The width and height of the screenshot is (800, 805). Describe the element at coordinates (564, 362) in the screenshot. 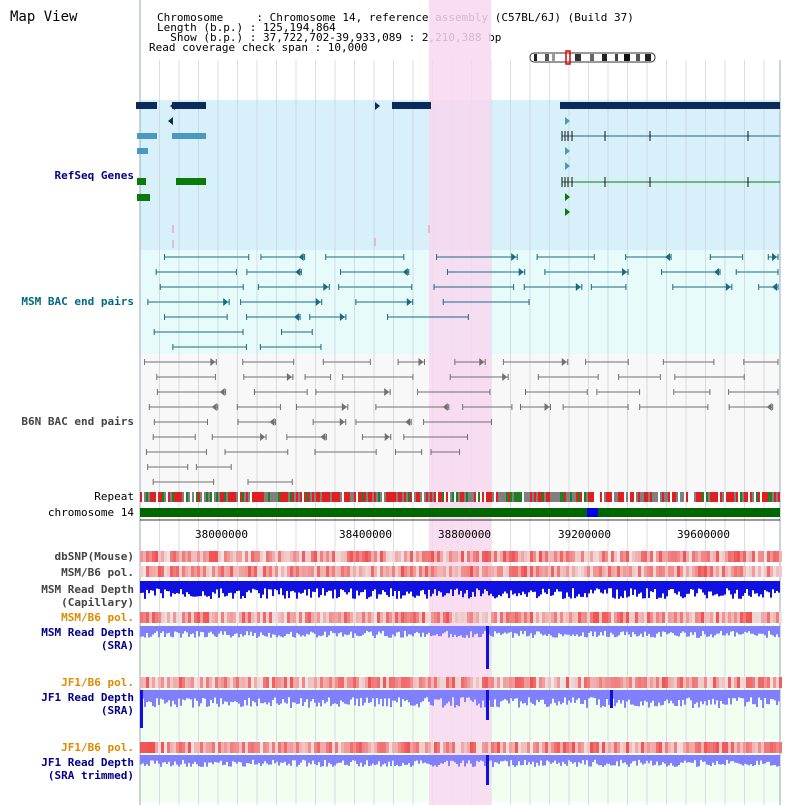

I see `strand-arrow` at that location.